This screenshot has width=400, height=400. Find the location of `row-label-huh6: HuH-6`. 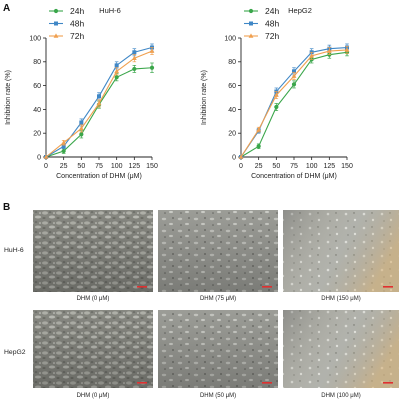

row-label-huh6: HuH-6 is located at coordinates (14, 250).